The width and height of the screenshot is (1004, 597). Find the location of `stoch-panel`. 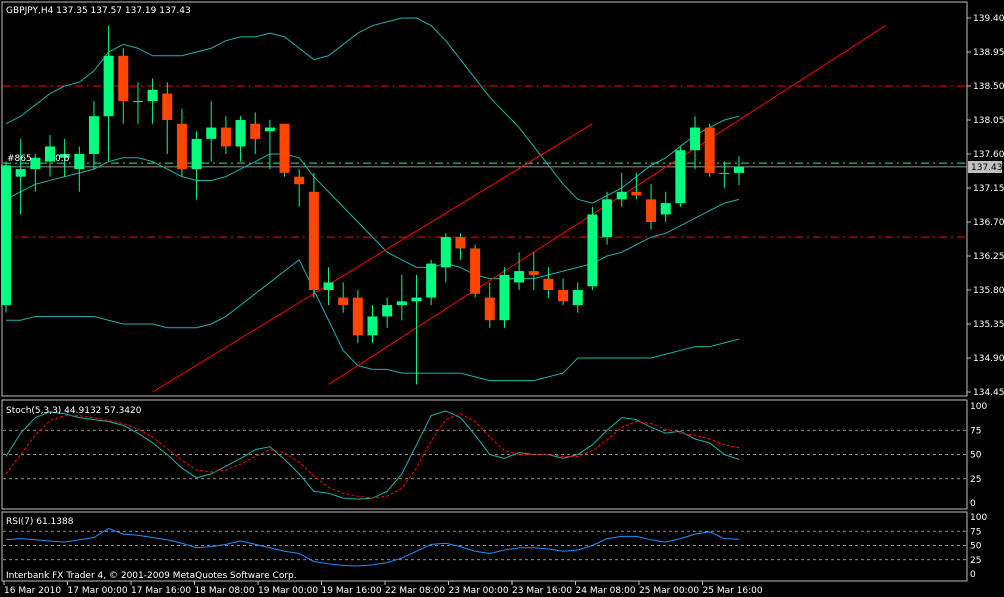

stoch-panel is located at coordinates (485, 455).